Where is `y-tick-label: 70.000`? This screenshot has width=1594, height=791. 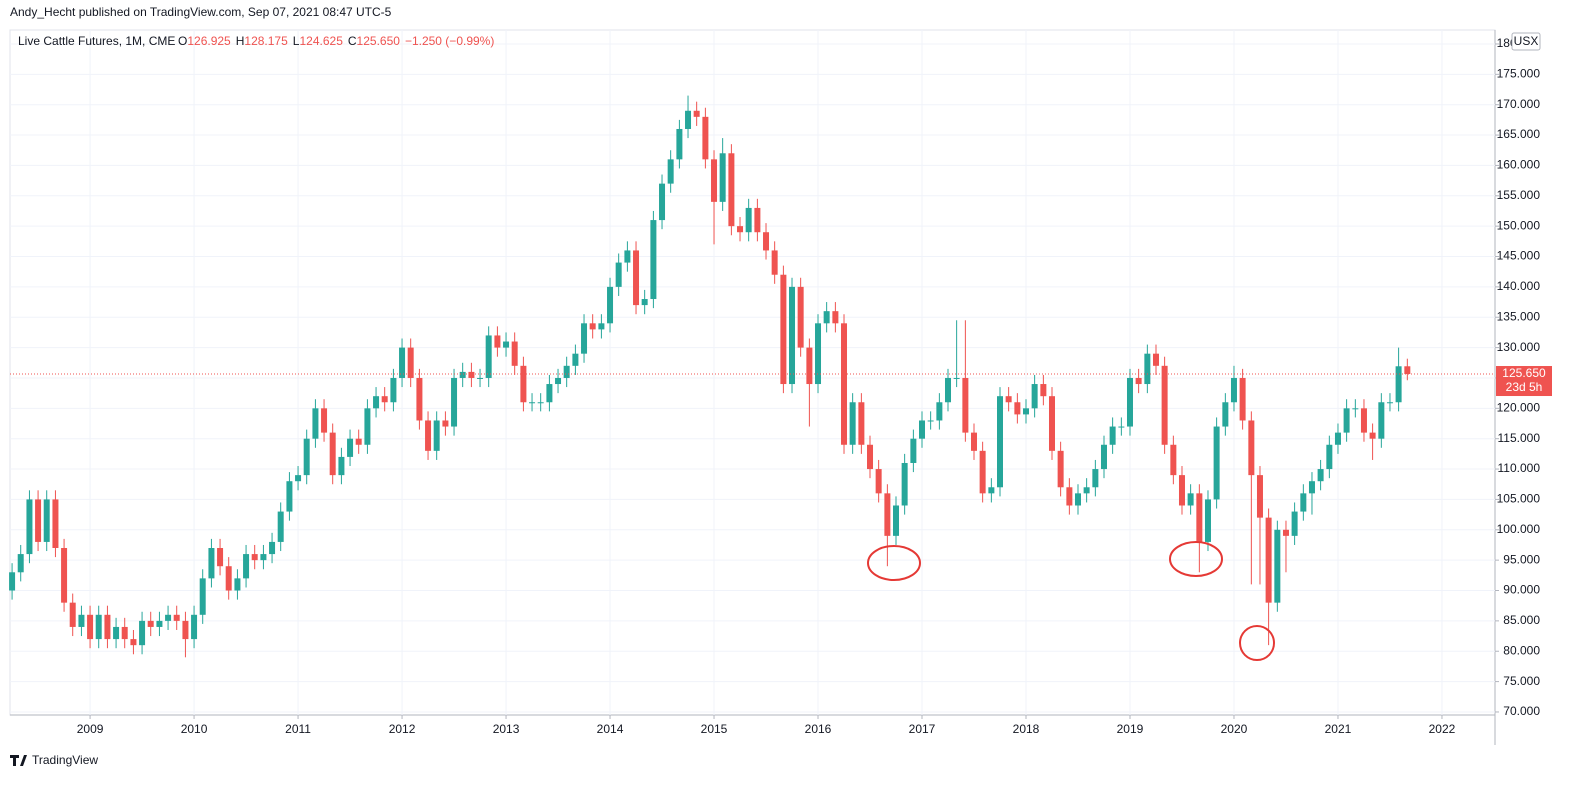
y-tick-label: 70.000 is located at coordinates (1521, 711).